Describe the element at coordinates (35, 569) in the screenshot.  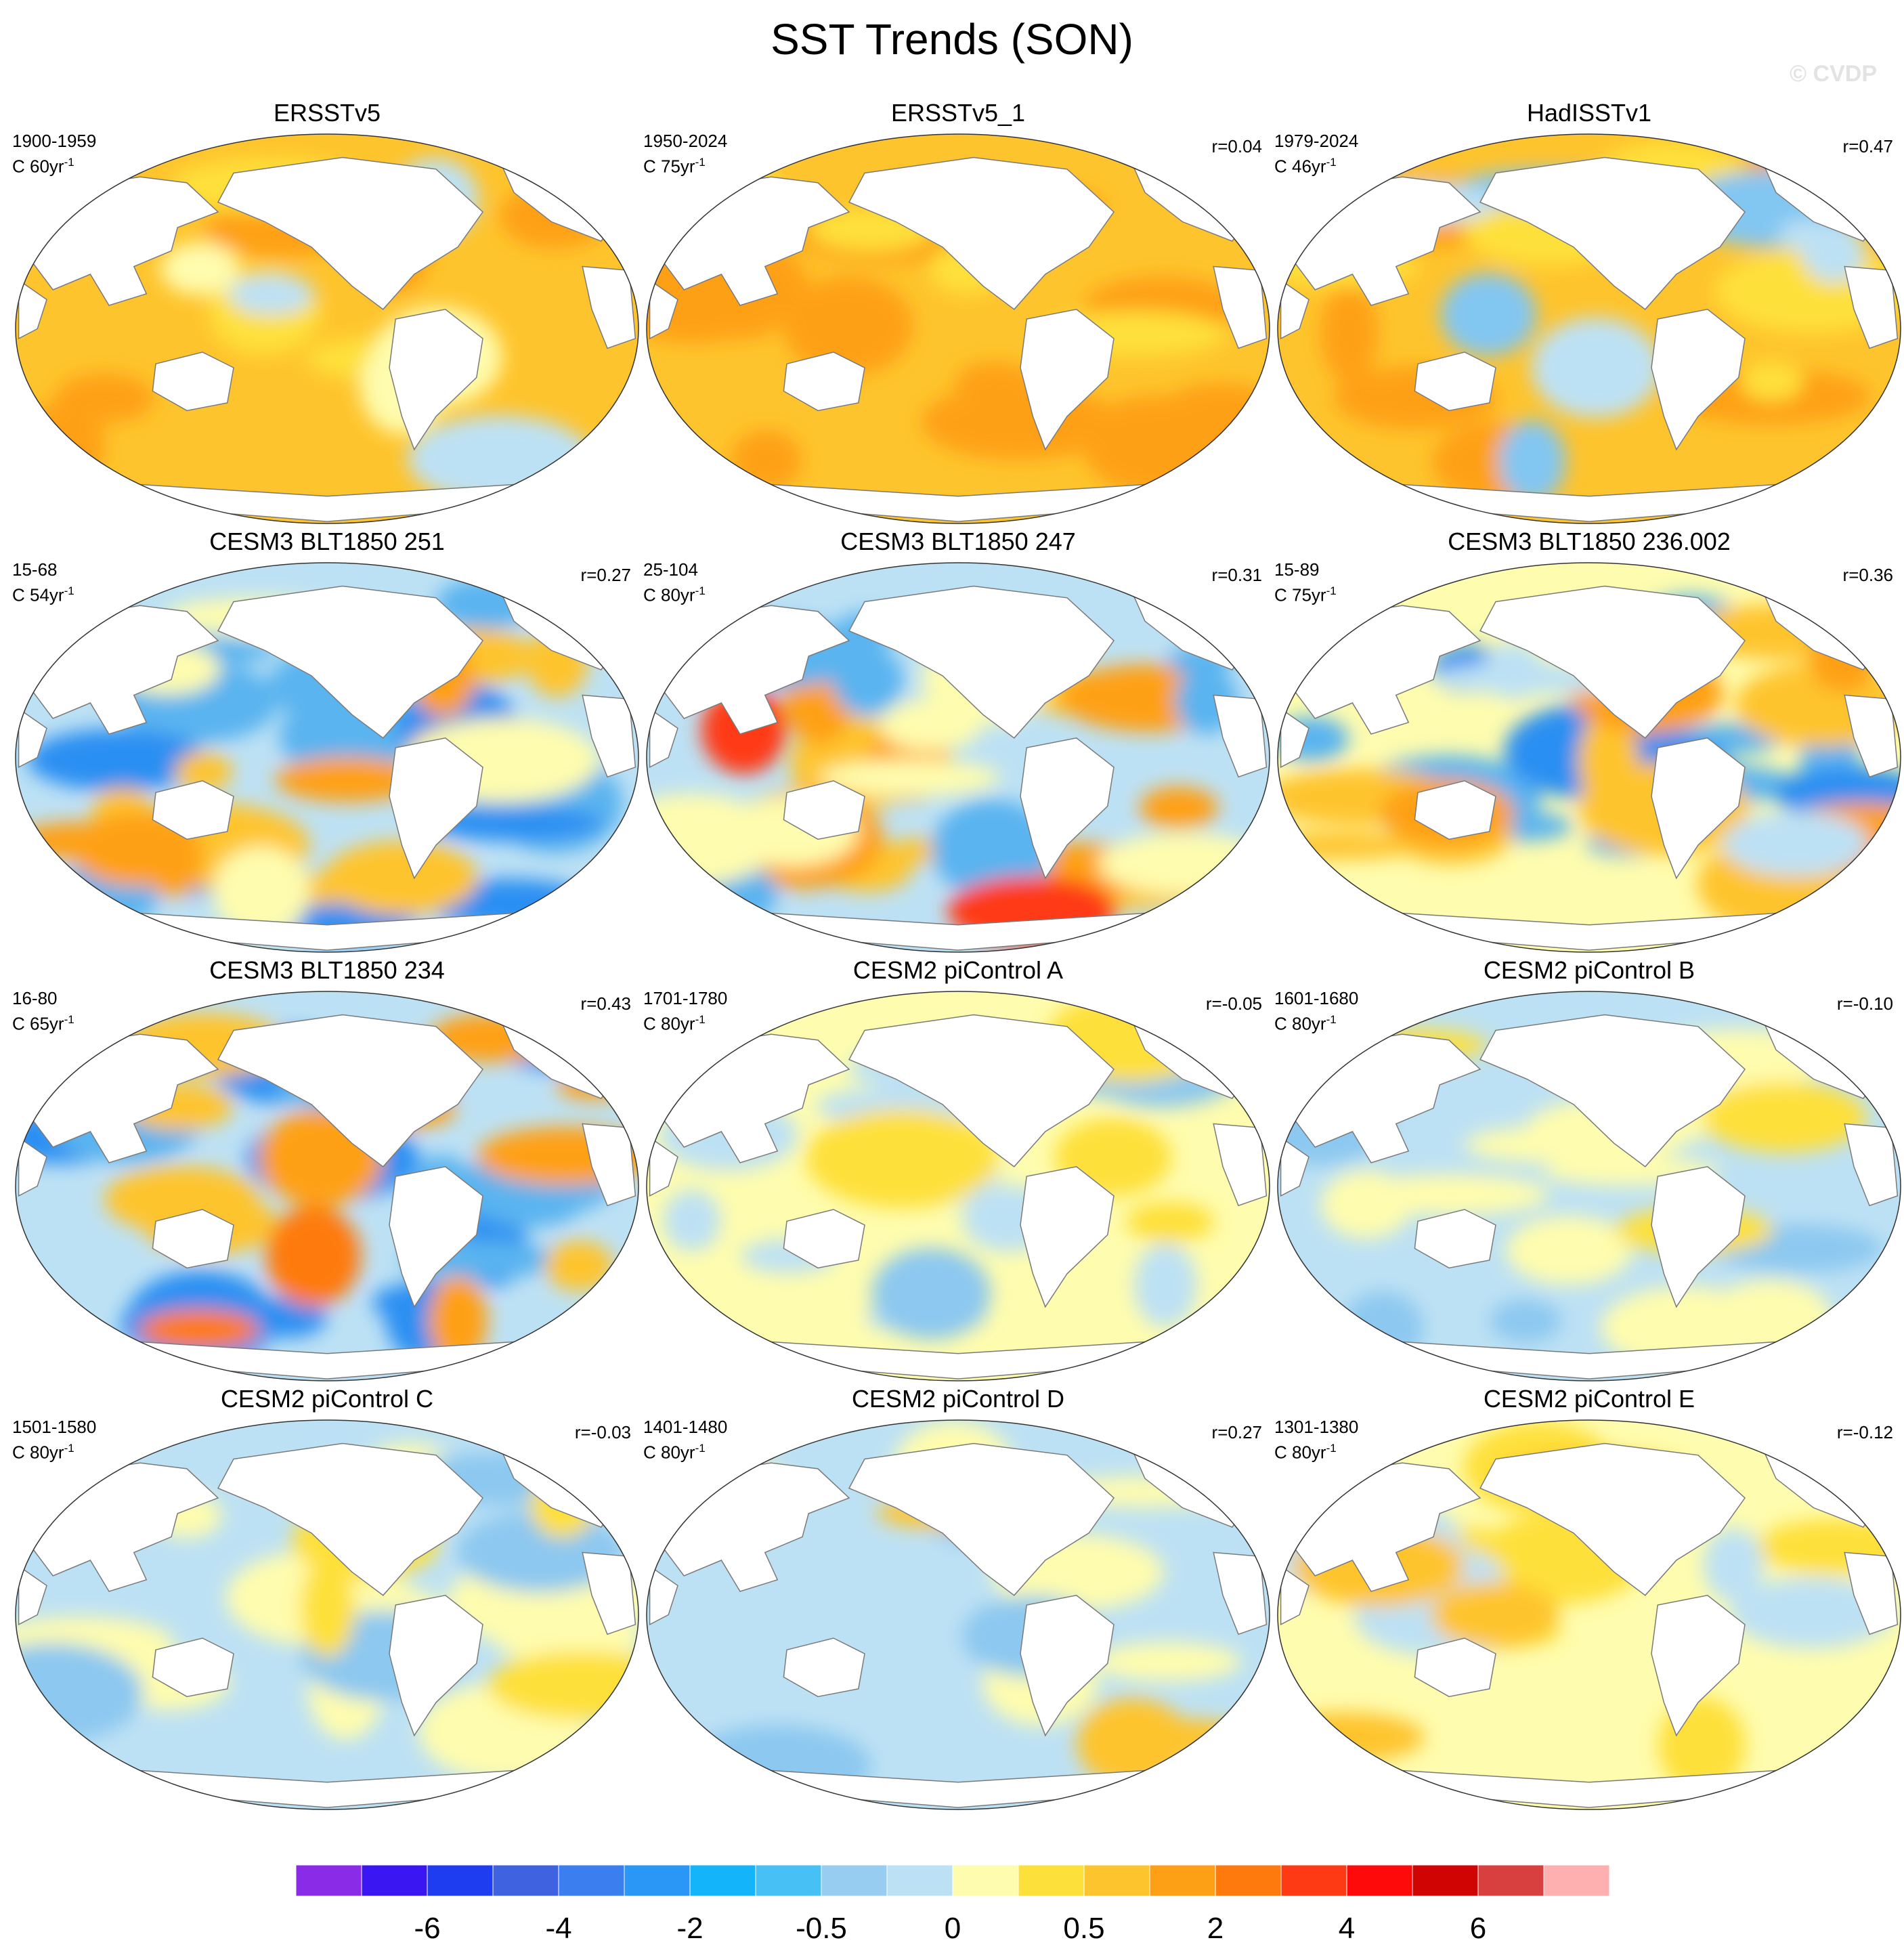
I see `panel-period: 15-68` at that location.